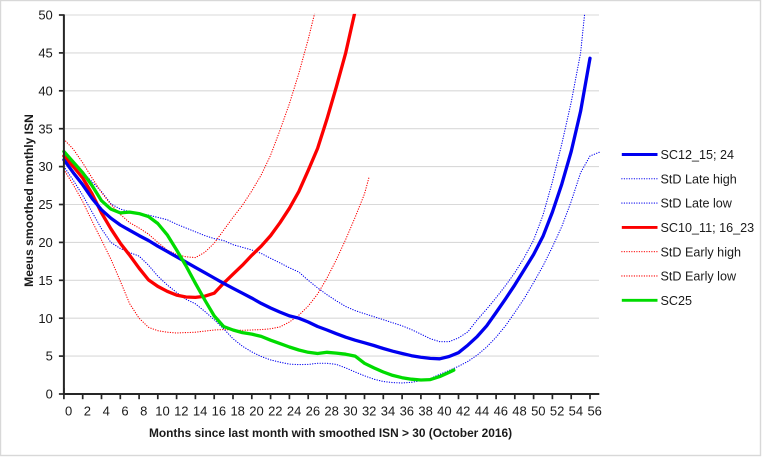 Image resolution: width=762 pixels, height=462 pixels. I want to click on svg-text: 32, so click(369, 411).